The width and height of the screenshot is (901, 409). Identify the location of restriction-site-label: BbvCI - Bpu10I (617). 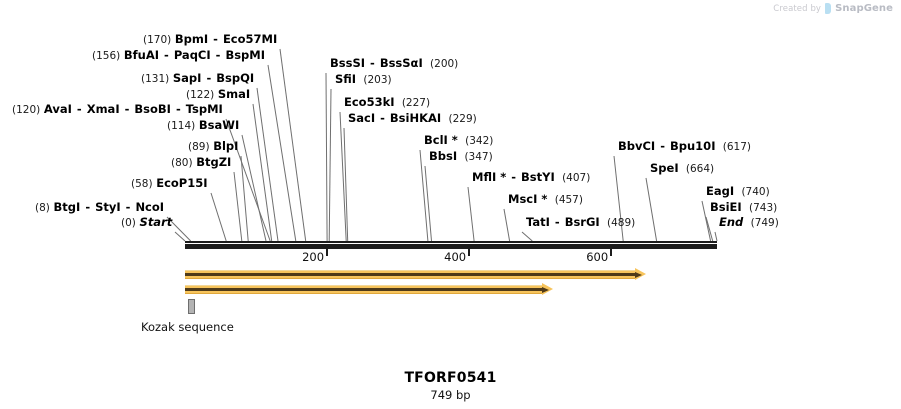
(684, 147).